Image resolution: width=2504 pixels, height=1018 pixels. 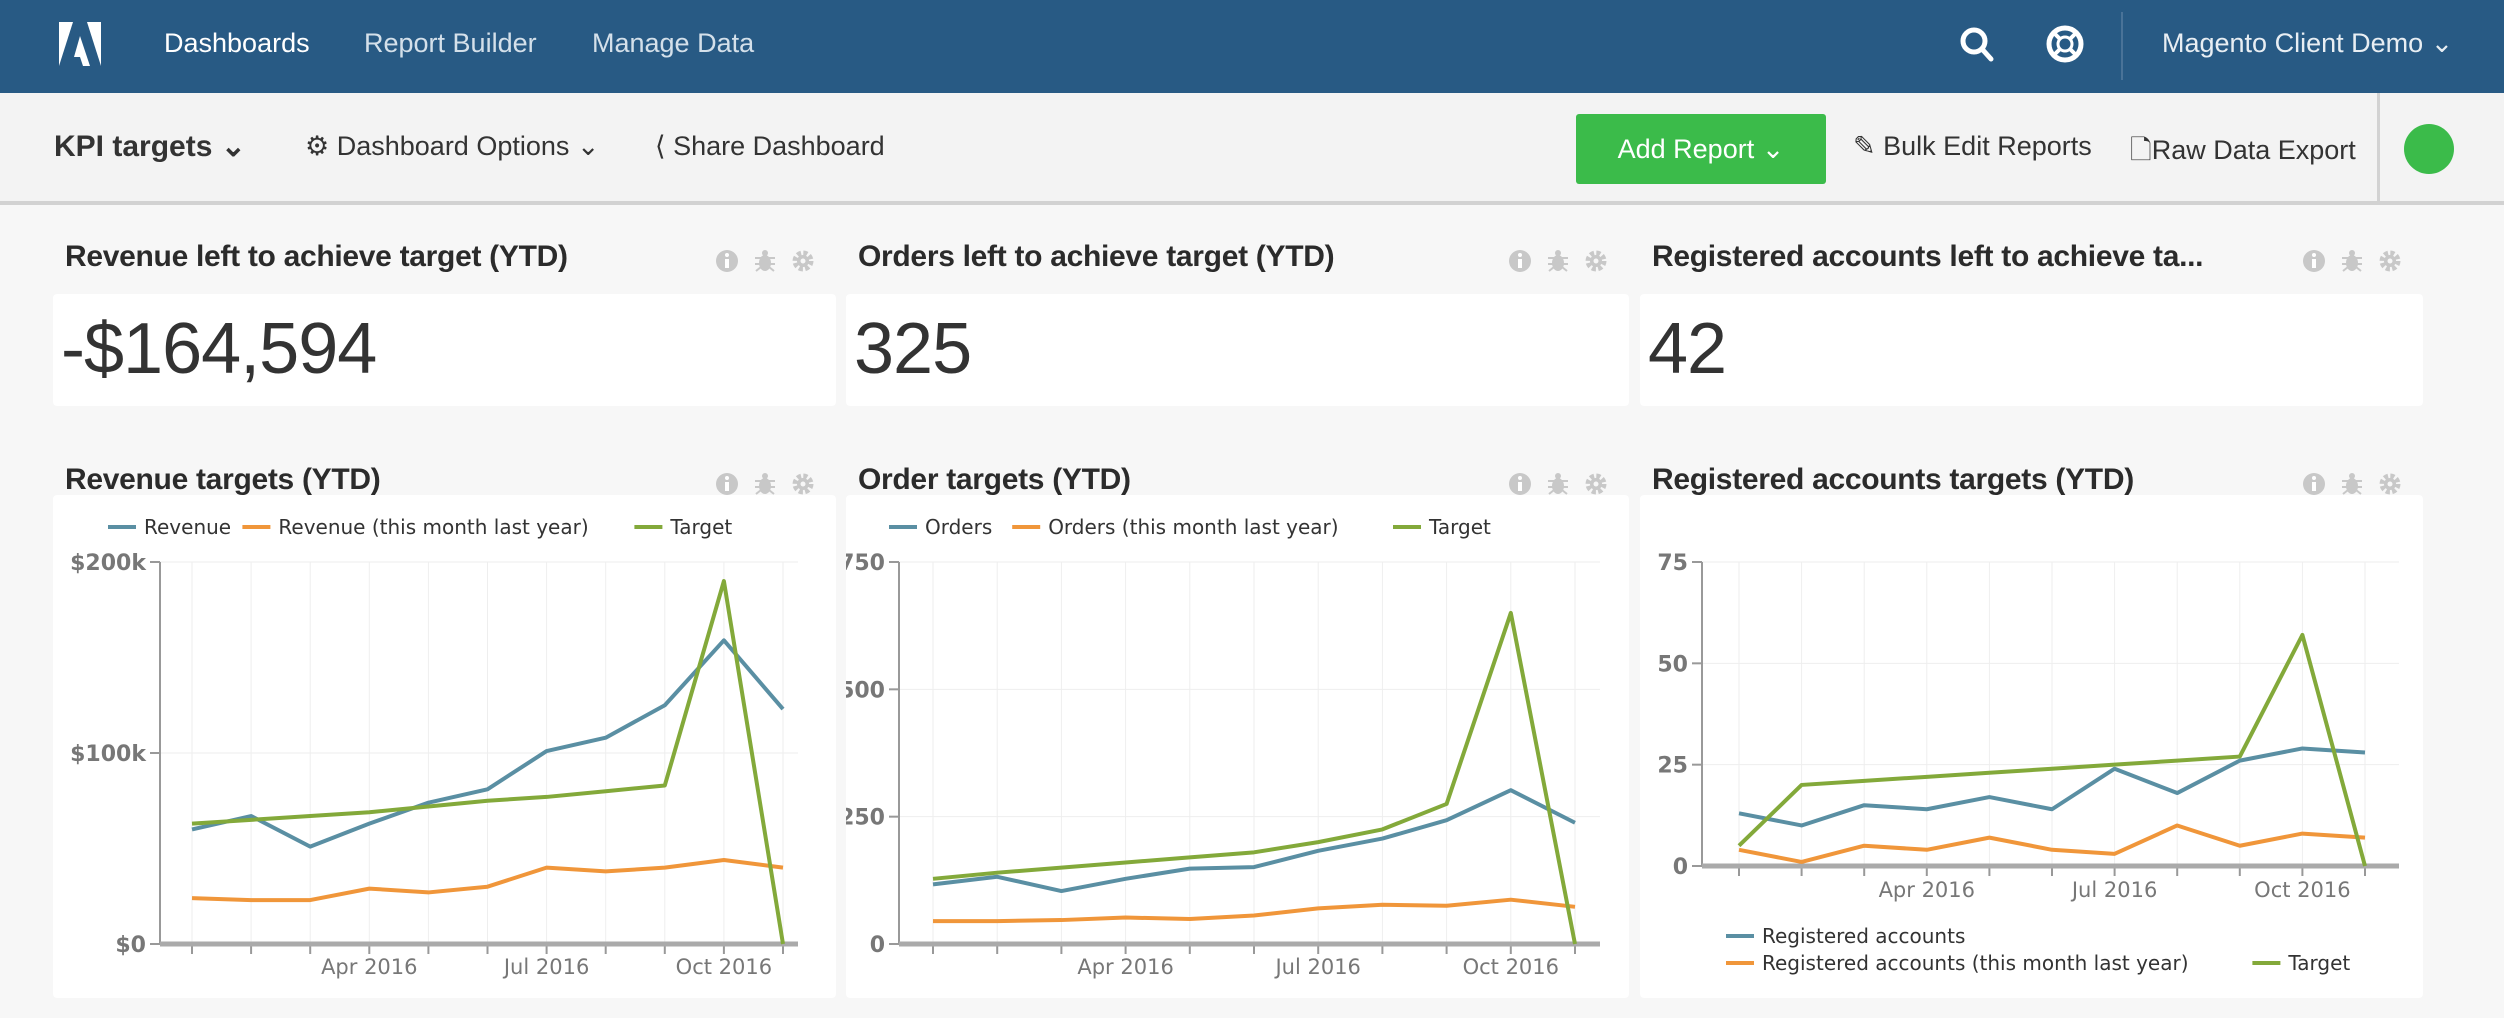 I want to click on add-report-button: Add Report ⌄, so click(x=1701, y=149).